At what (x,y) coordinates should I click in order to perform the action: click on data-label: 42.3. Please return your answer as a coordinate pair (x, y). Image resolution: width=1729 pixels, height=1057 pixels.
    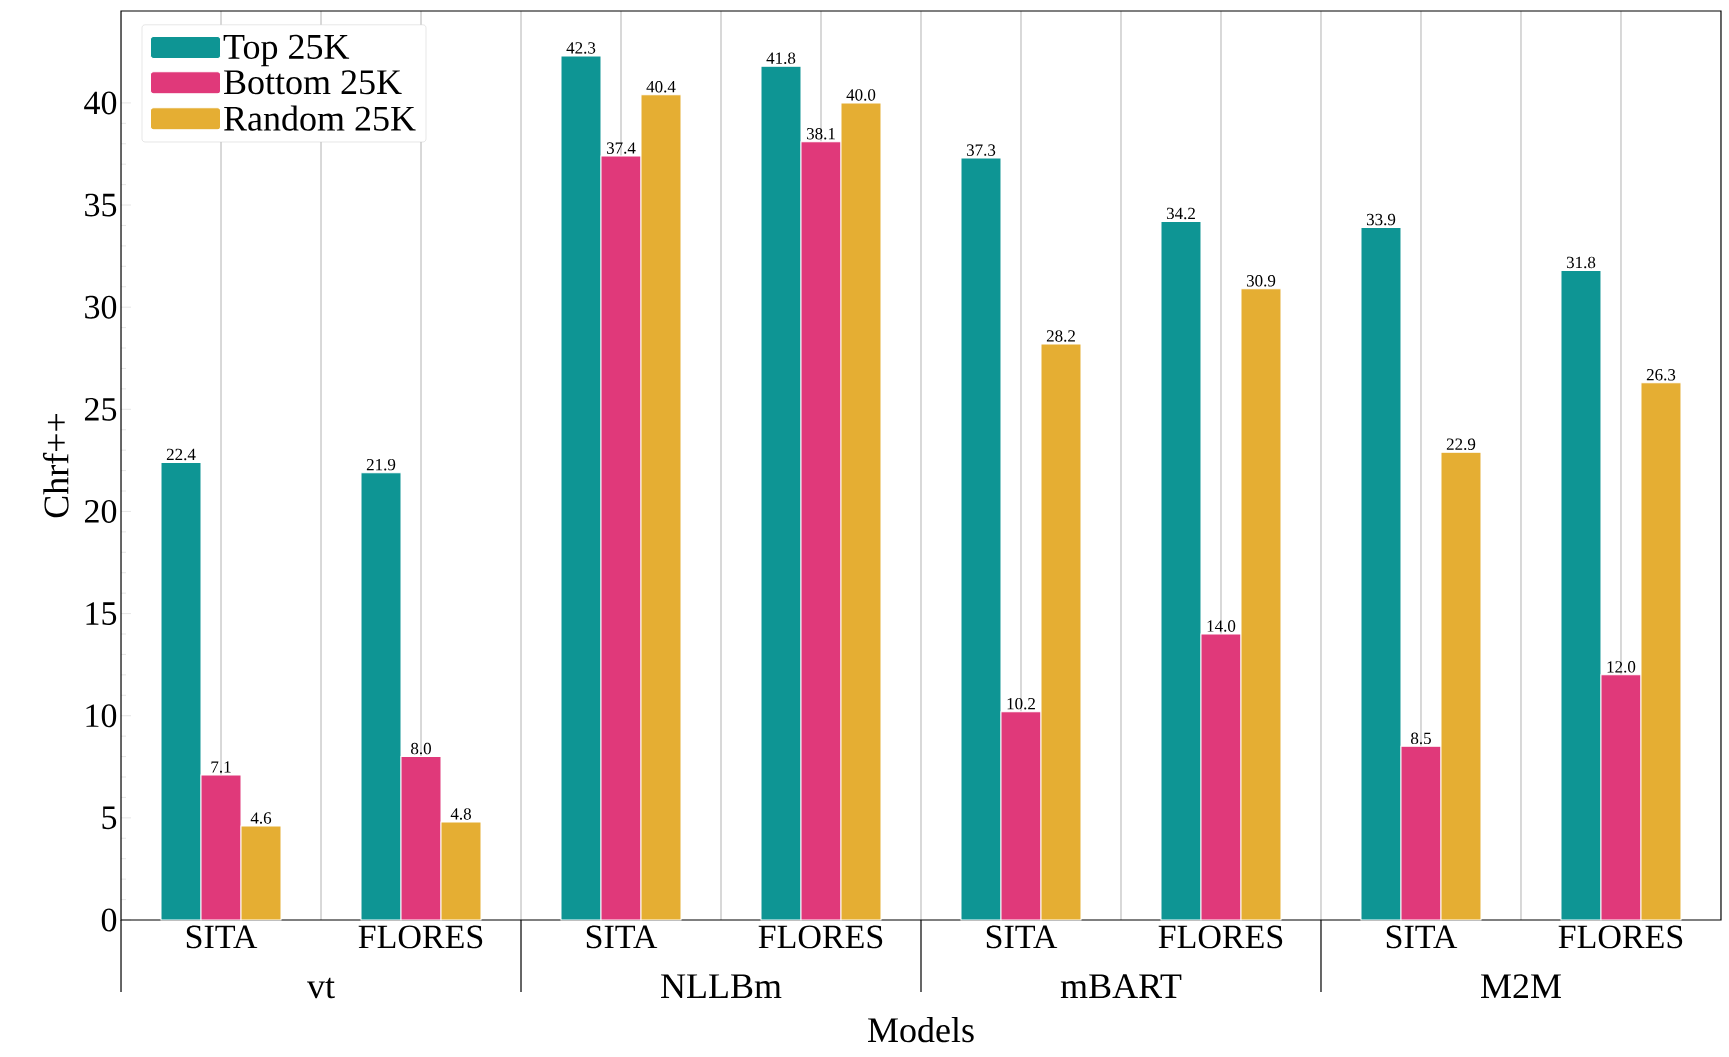
    Looking at the image, I should click on (581, 48).